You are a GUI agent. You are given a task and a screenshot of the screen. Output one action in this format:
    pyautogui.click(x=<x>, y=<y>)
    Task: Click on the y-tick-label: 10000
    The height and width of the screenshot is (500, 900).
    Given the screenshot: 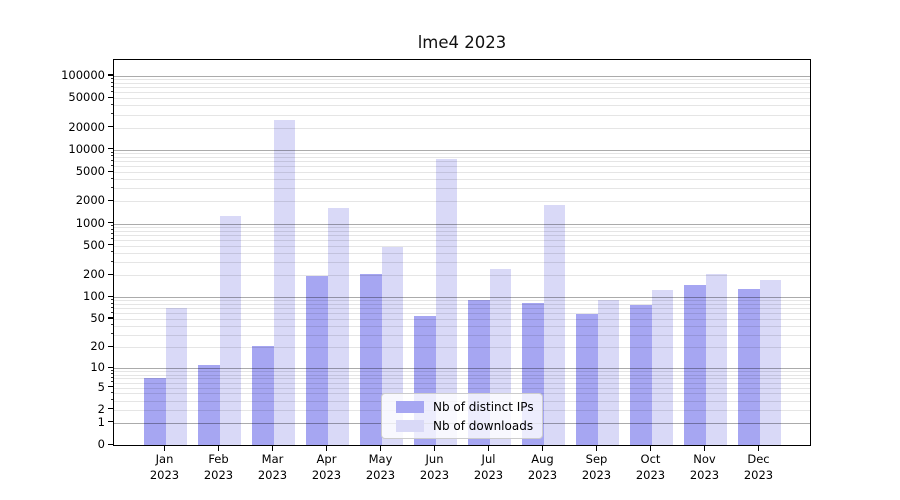 What is the action you would take?
    pyautogui.click(x=86, y=148)
    